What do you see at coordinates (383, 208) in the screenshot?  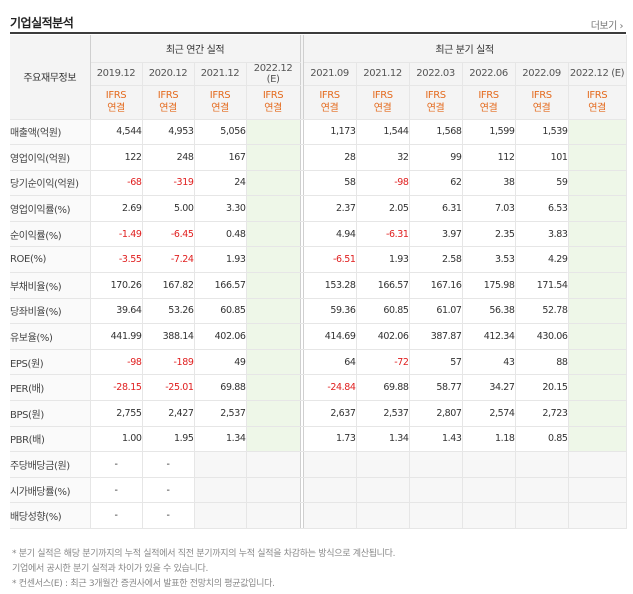 I see `quarter-cell: 2.05` at bounding box center [383, 208].